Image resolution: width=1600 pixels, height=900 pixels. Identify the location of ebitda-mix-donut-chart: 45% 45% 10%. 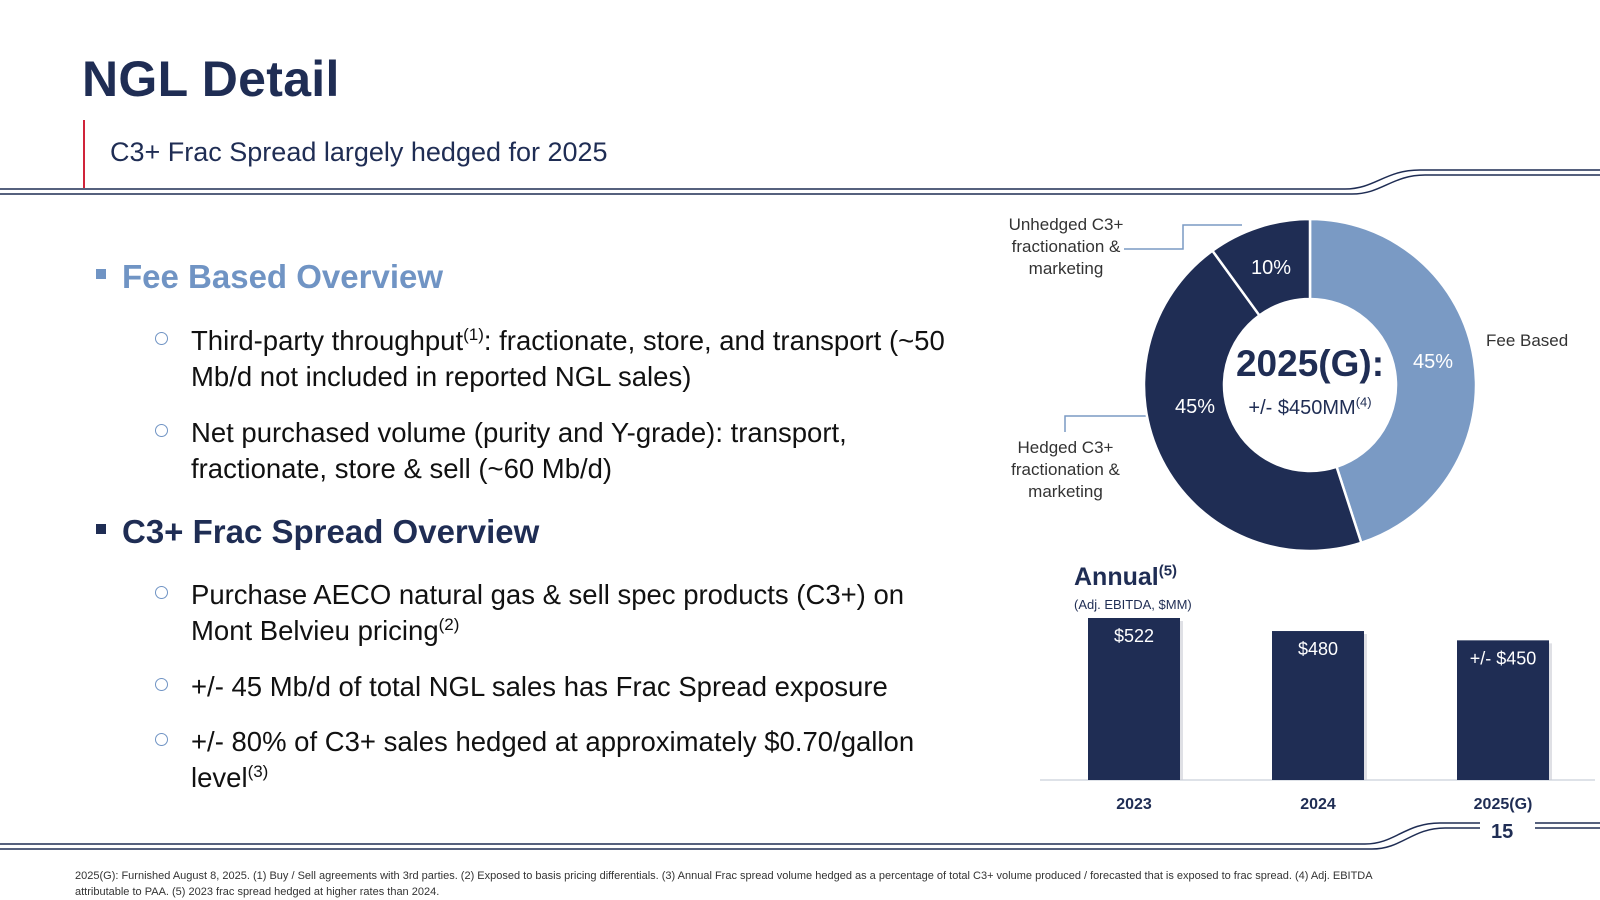
(1310, 385).